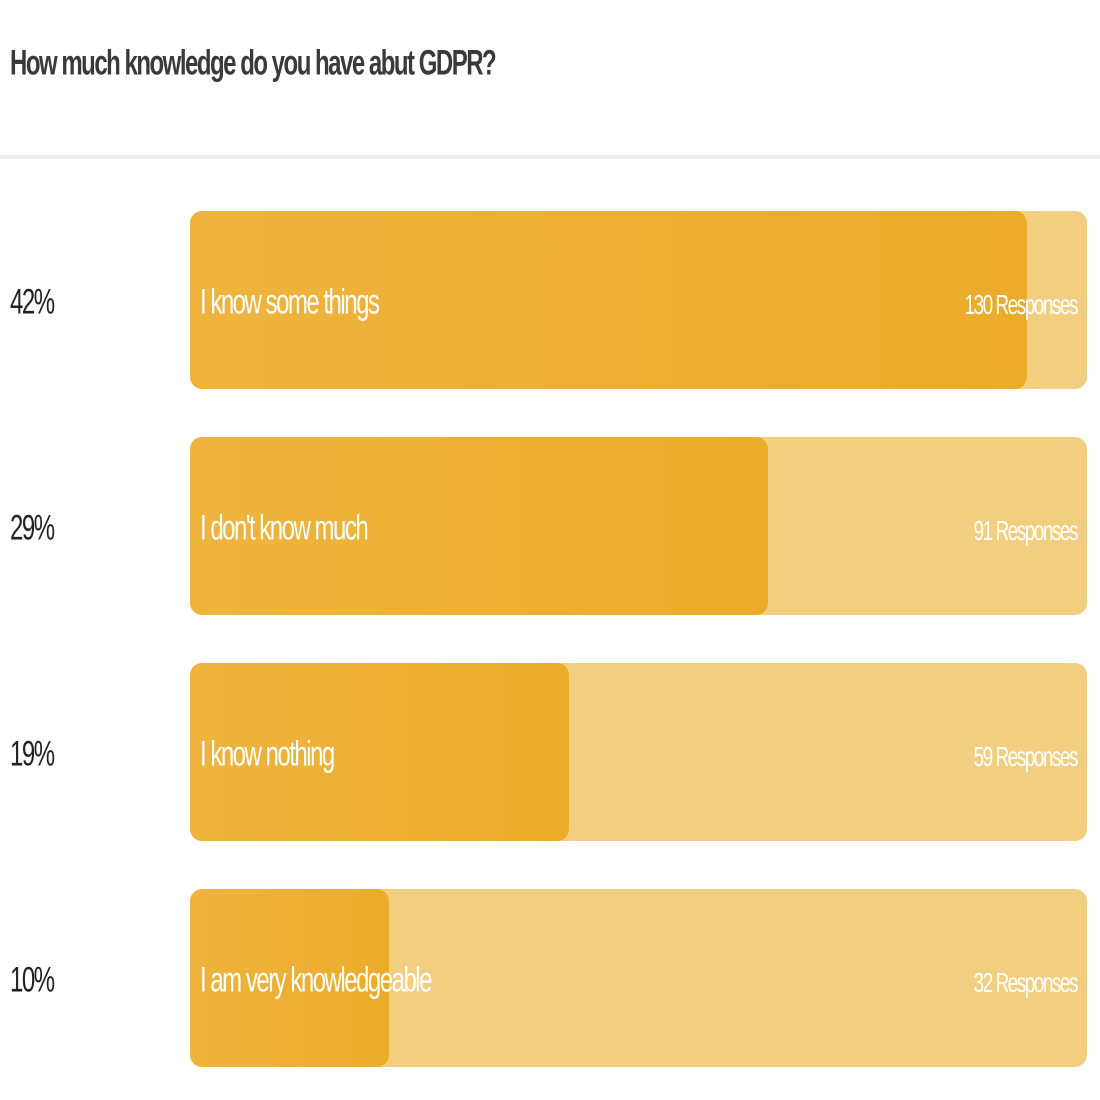  What do you see at coordinates (638, 978) in the screenshot?
I see `answer-bar-track: I am very knowledgeable 32 Responses` at bounding box center [638, 978].